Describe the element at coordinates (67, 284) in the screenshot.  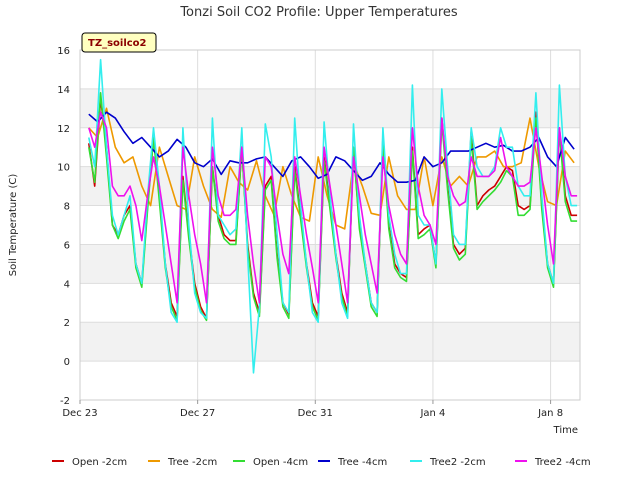
I see `y-tick-label: 4` at that location.